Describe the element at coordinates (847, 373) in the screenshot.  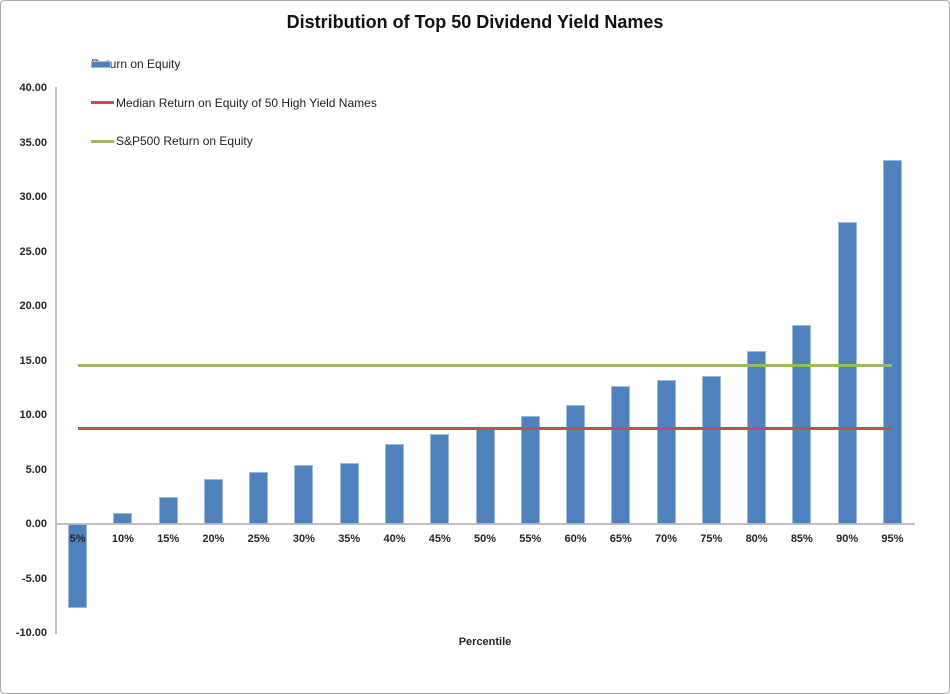
I see `bar-90pct` at that location.